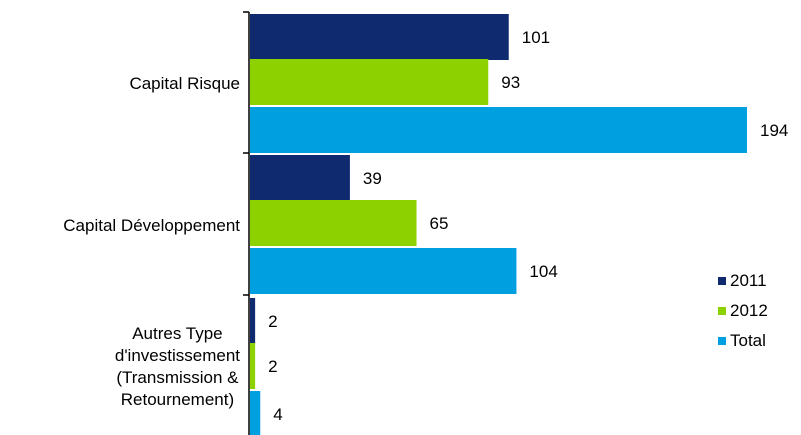 The height and width of the screenshot is (435, 801). Describe the element at coordinates (774, 130) in the screenshot. I see `data-label: 194` at that location.